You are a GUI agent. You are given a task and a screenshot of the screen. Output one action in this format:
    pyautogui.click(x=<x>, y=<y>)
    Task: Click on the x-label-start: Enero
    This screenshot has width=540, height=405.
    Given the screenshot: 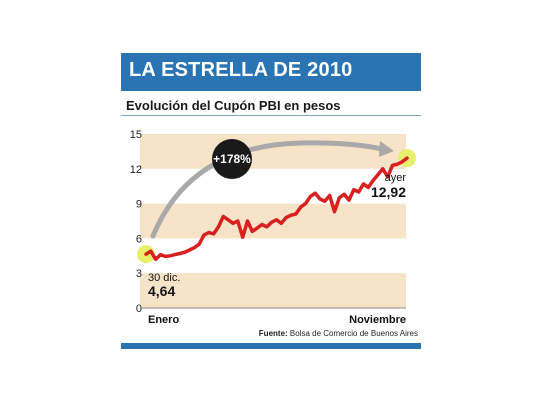 What is the action you would take?
    pyautogui.click(x=163, y=320)
    